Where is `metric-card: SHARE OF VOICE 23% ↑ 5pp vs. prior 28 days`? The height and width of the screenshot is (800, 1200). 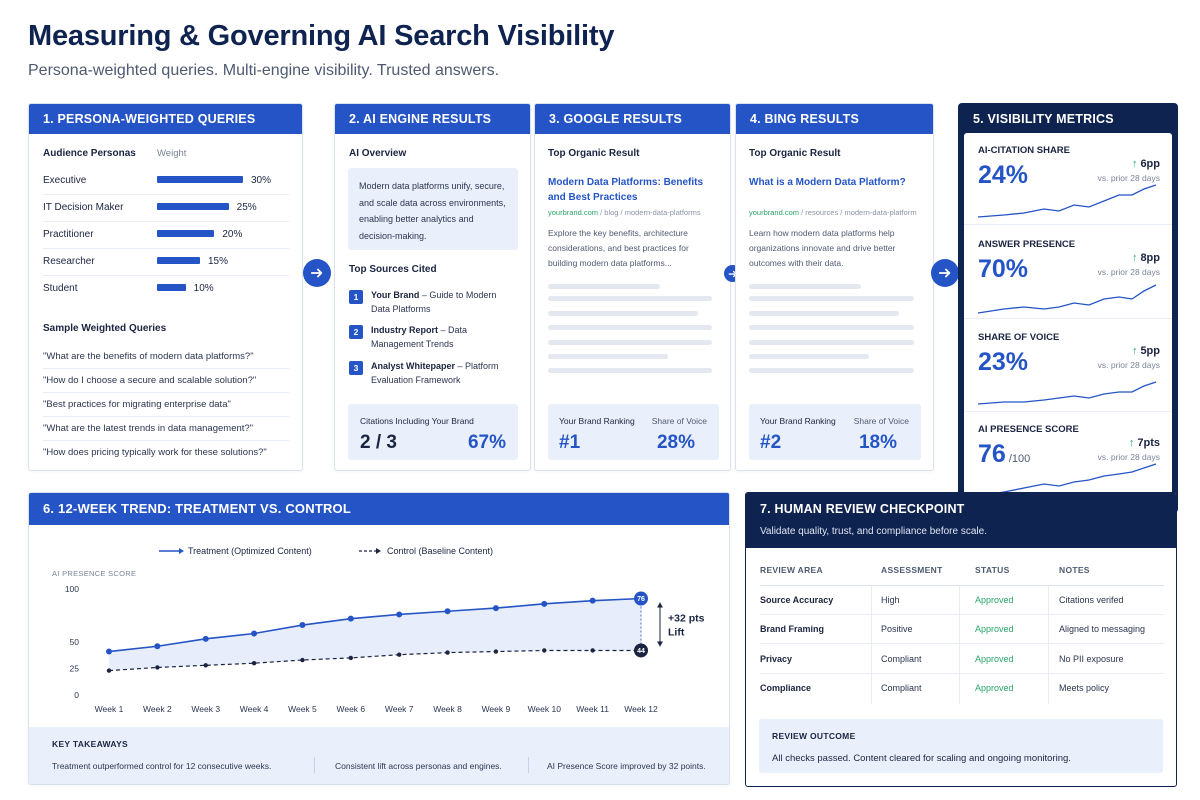
metric-card: SHARE OF VOICE 23% ↑ 5pp vs. prior 28 days is located at coordinates (1068, 366).